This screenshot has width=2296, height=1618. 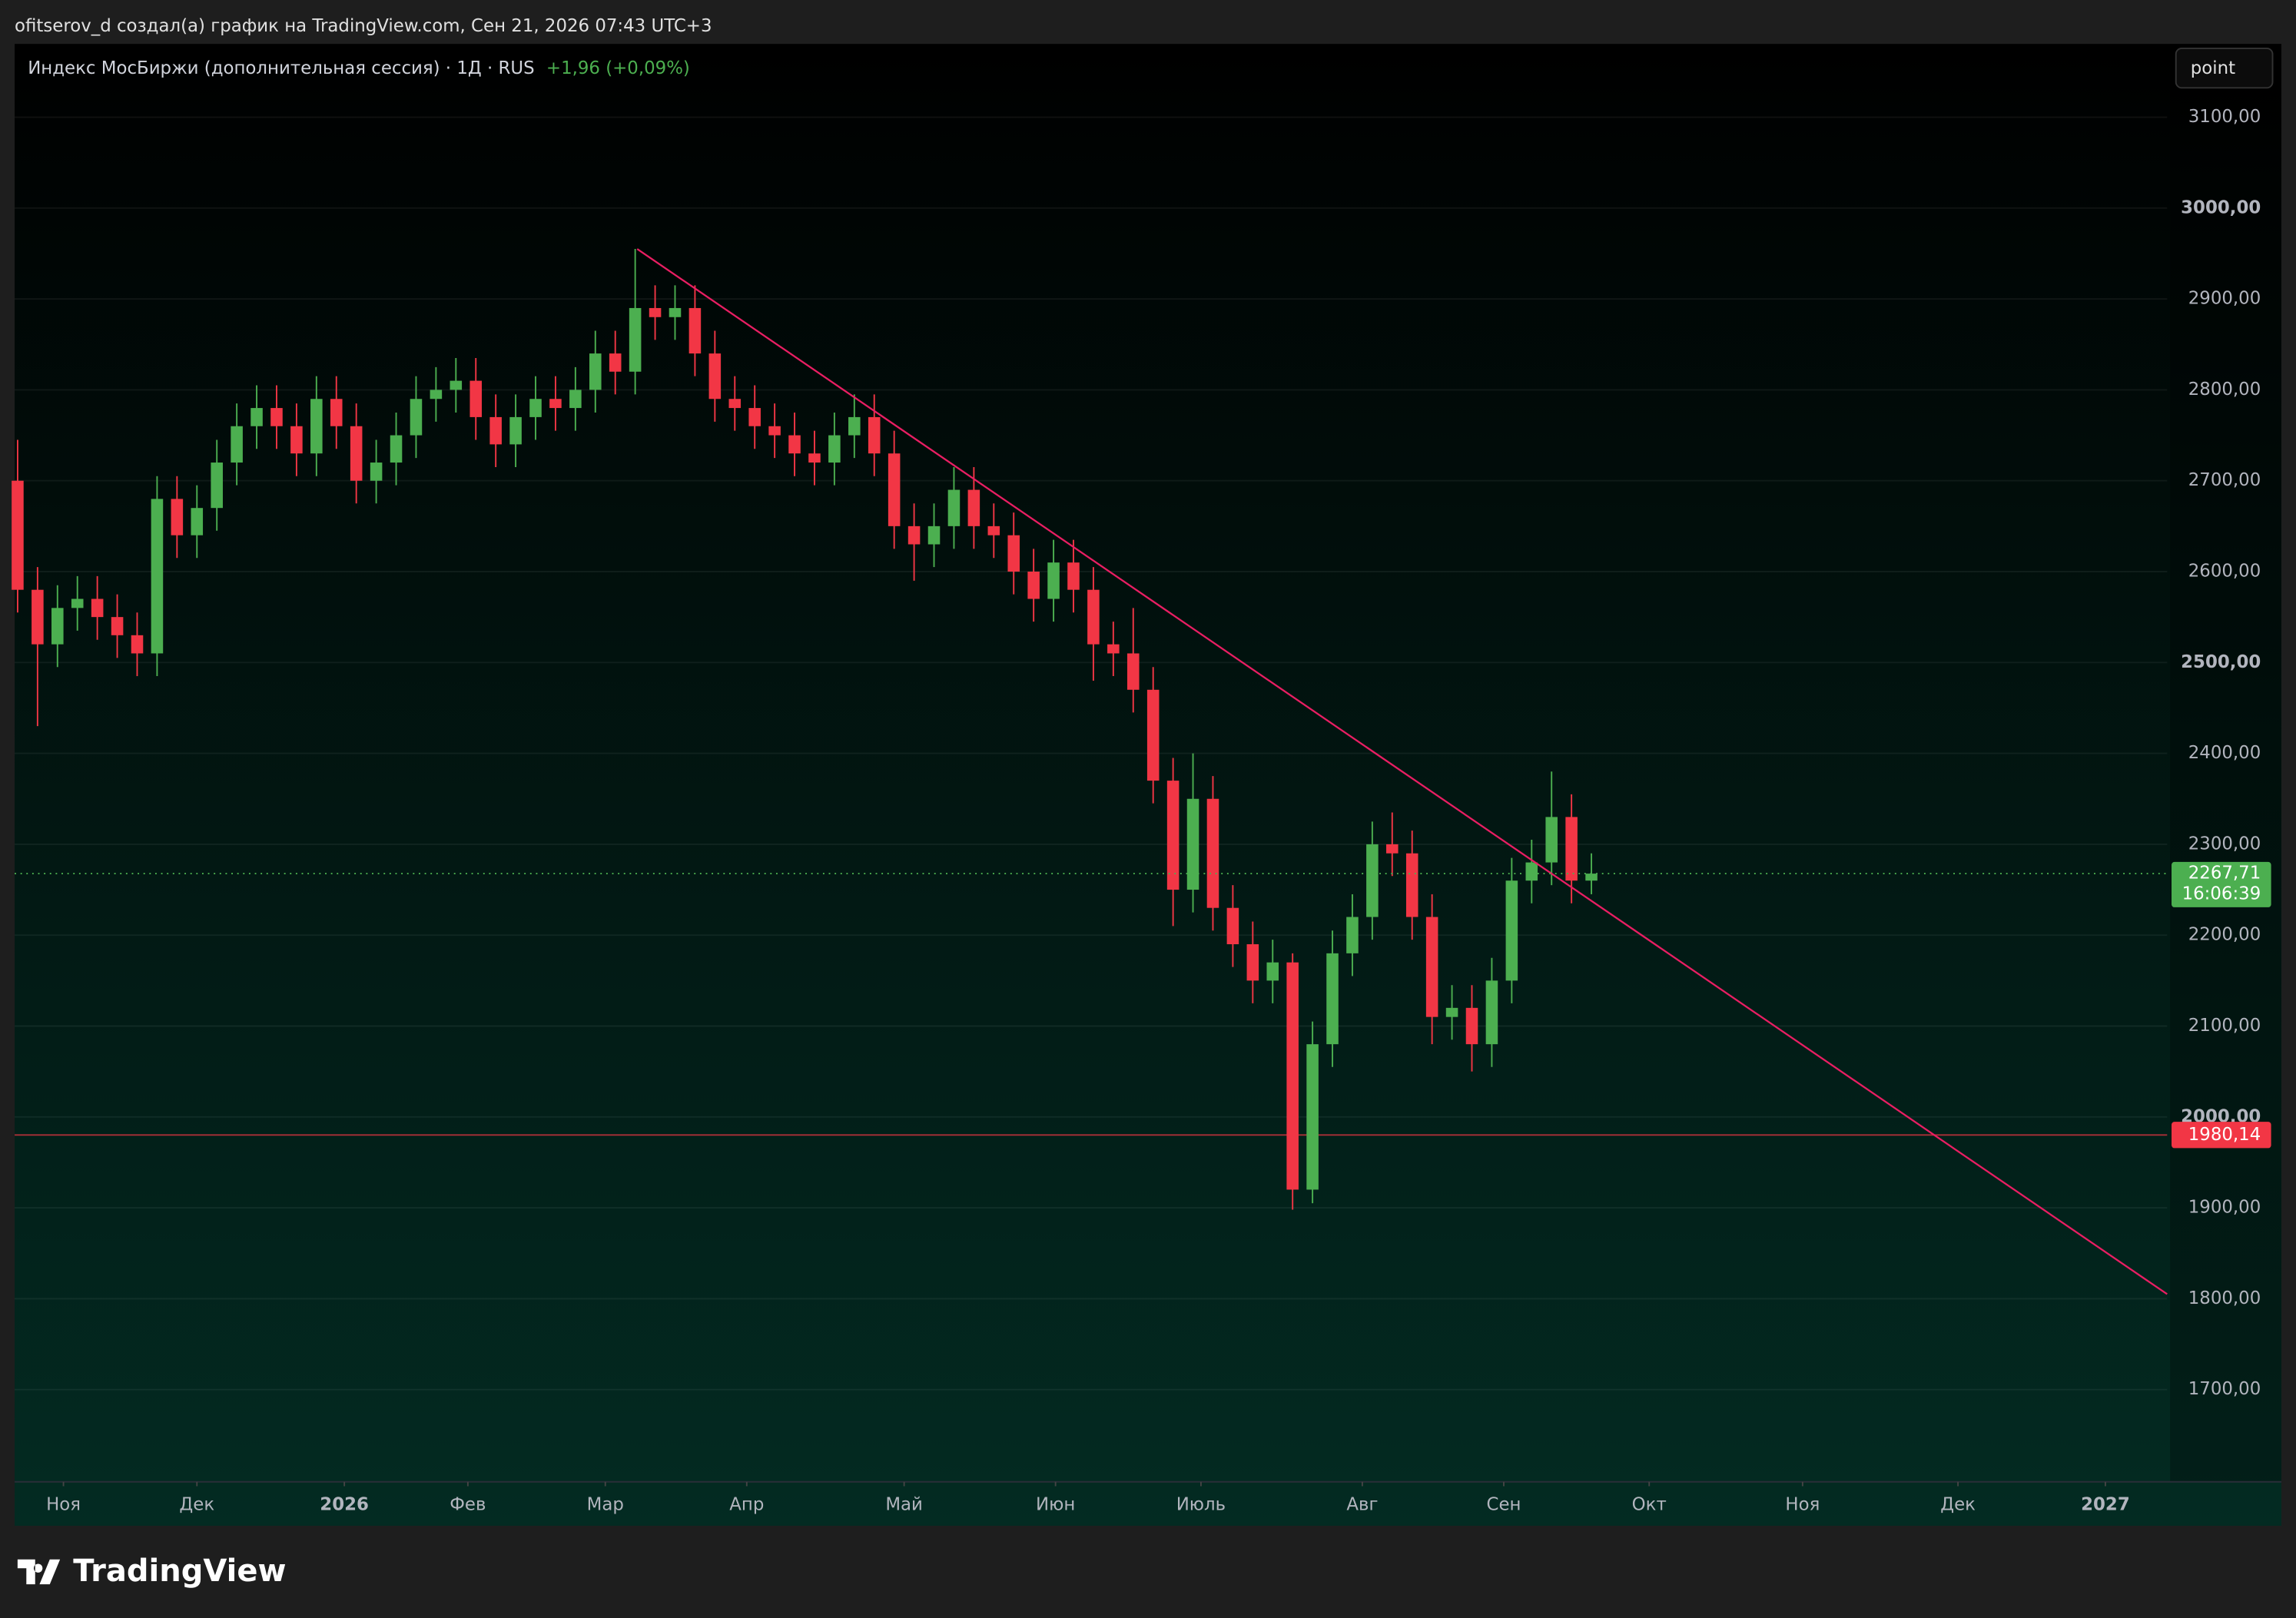 I want to click on x-tick-label: Май, so click(x=904, y=1505).